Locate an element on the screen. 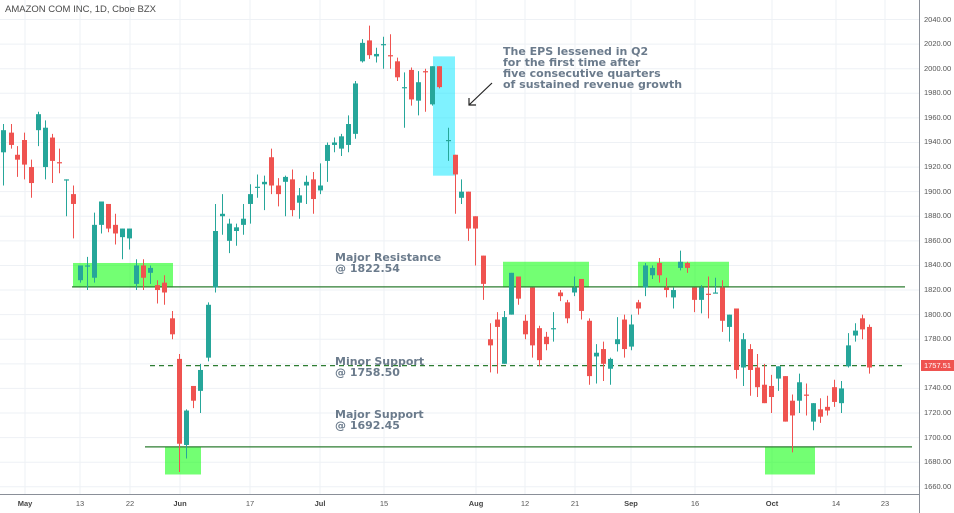 This screenshot has height=513, width=954. eps-line-4: of sustained revenue growth is located at coordinates (593, 84).